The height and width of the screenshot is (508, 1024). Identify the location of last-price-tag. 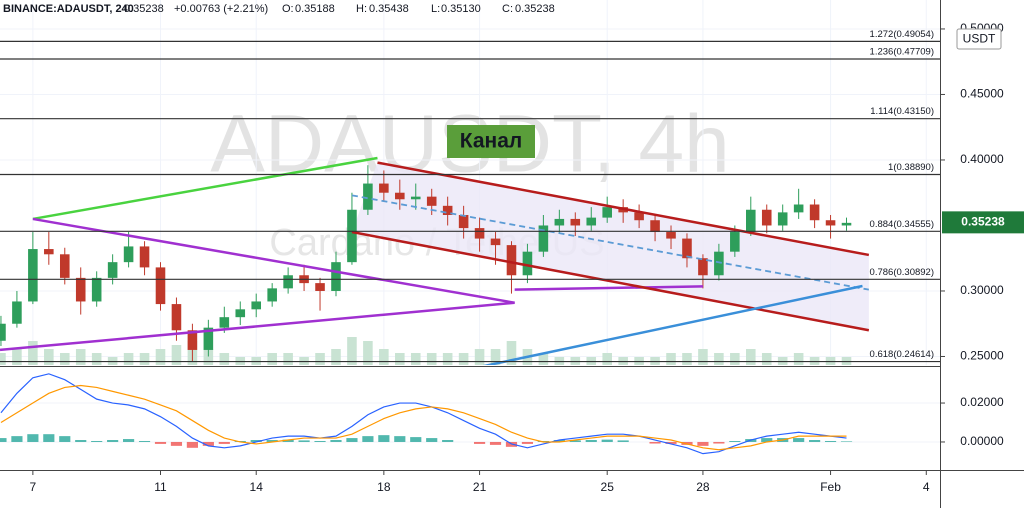
(983, 222).